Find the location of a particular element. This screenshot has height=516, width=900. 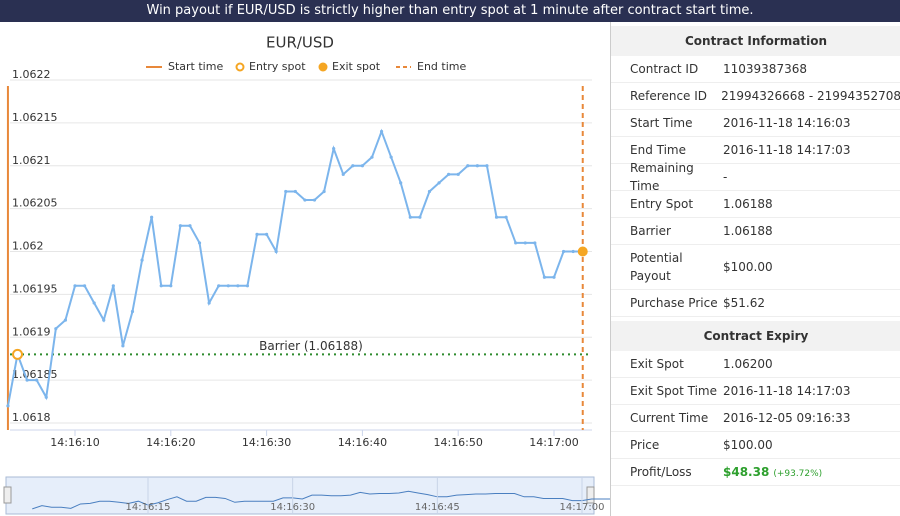

y-tick-label: 1.0618 is located at coordinates (31, 417).